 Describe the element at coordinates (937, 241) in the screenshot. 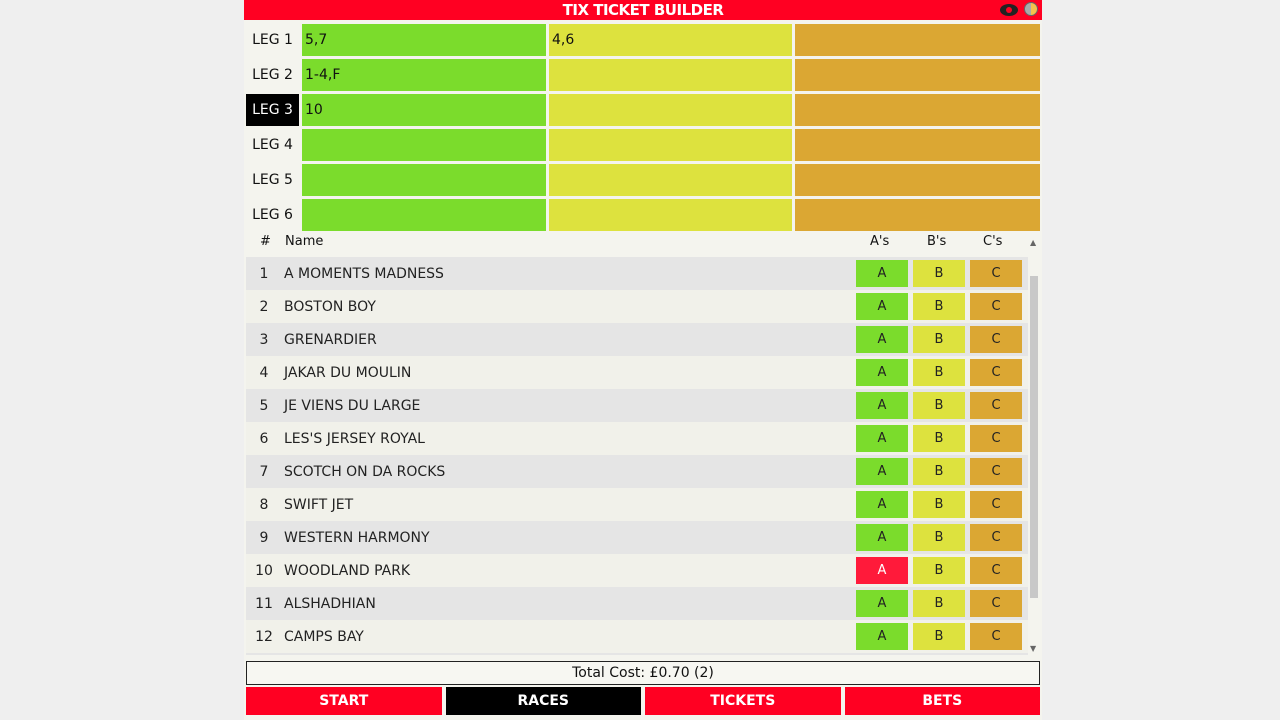

I see `col-b: B's` at that location.